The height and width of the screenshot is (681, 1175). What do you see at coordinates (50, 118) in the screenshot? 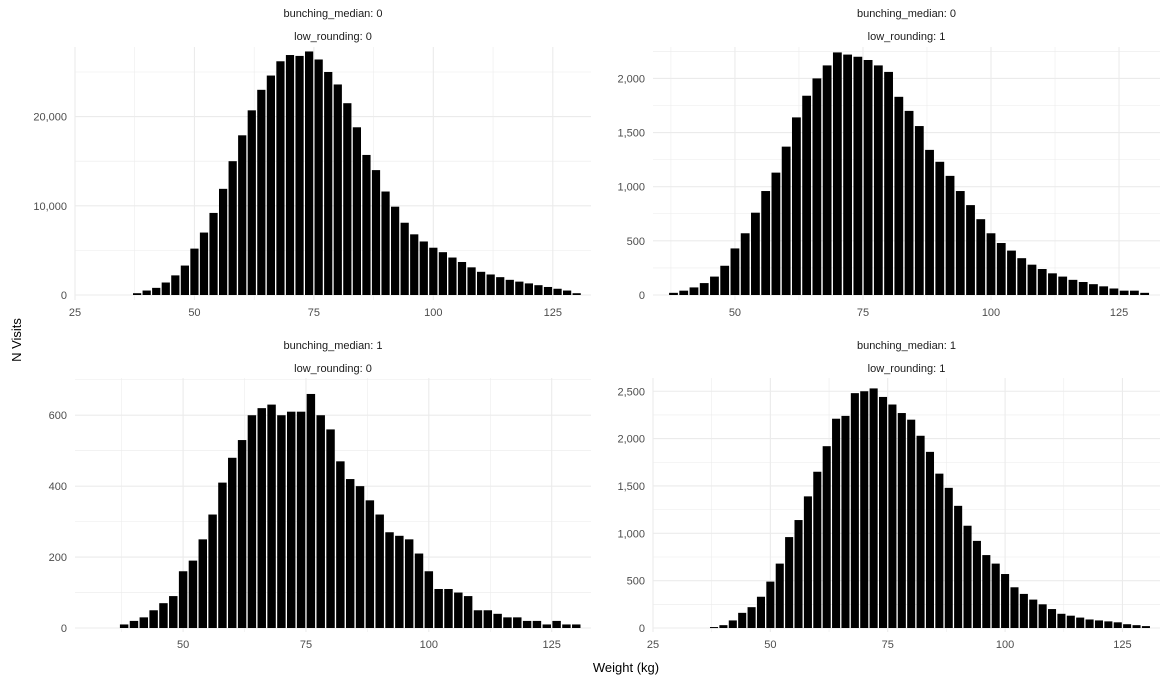
I see `y-tick-label: 20,000` at bounding box center [50, 118].